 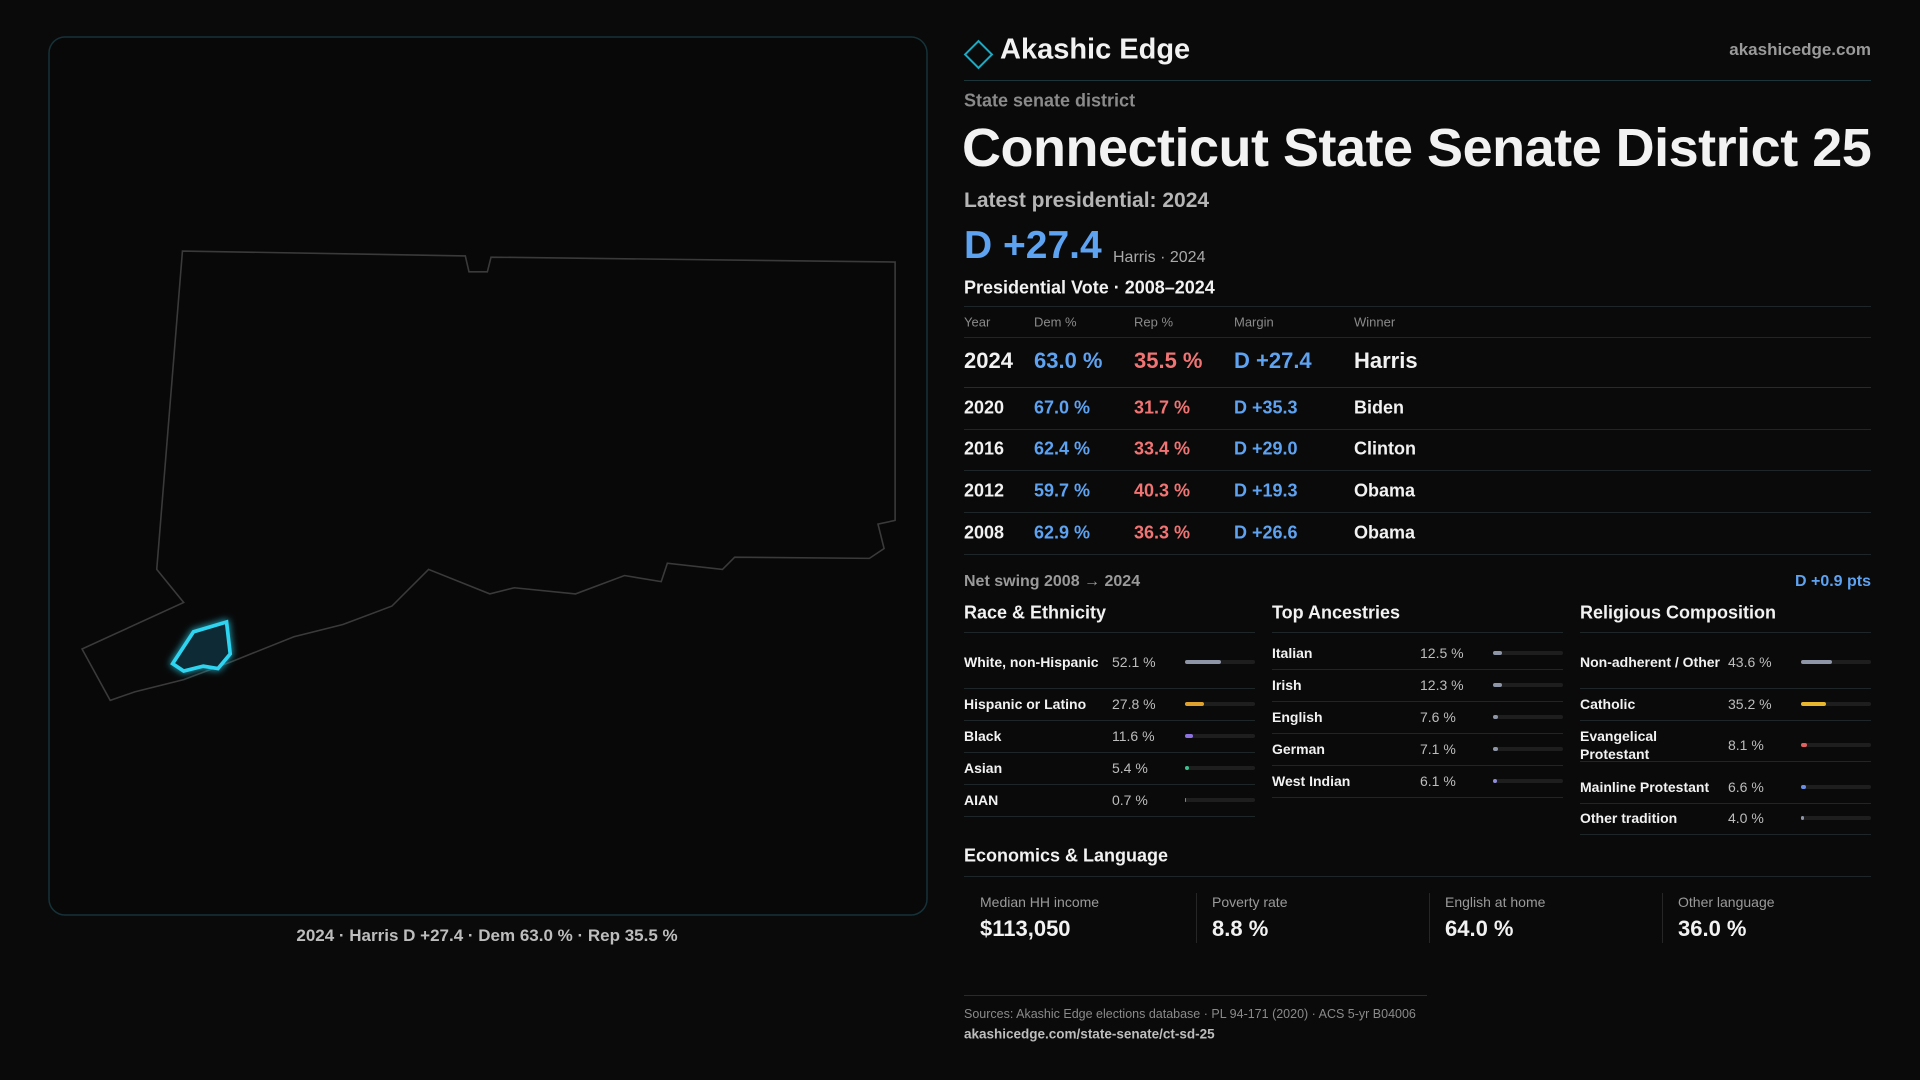 I want to click on row-label: Asian, so click(x=983, y=768).